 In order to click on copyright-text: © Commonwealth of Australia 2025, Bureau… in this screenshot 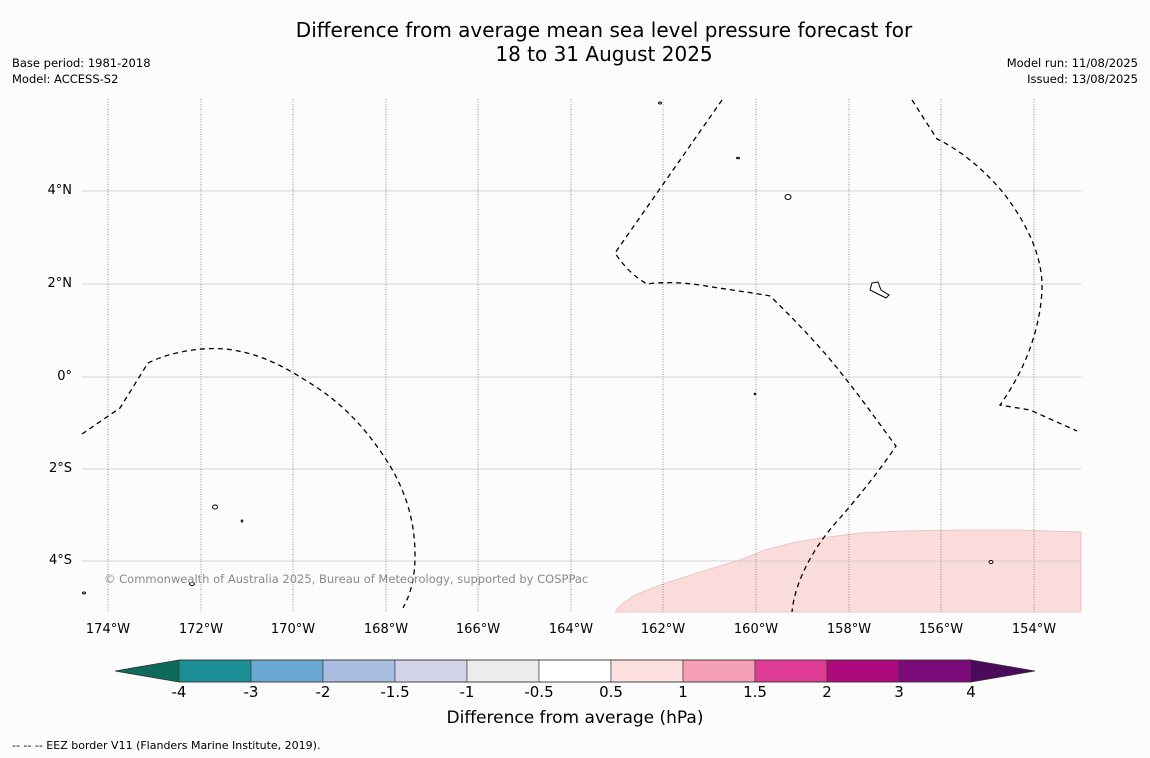, I will do `click(346, 579)`.